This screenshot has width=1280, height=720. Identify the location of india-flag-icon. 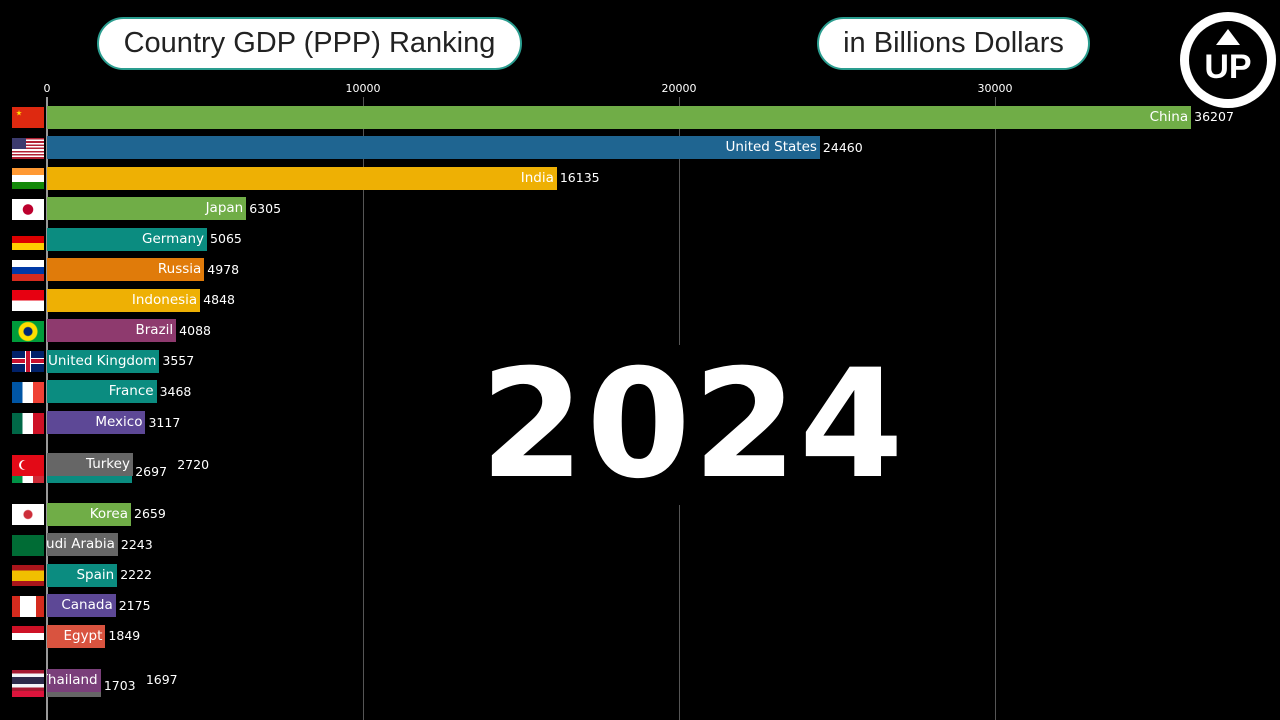
(28, 179).